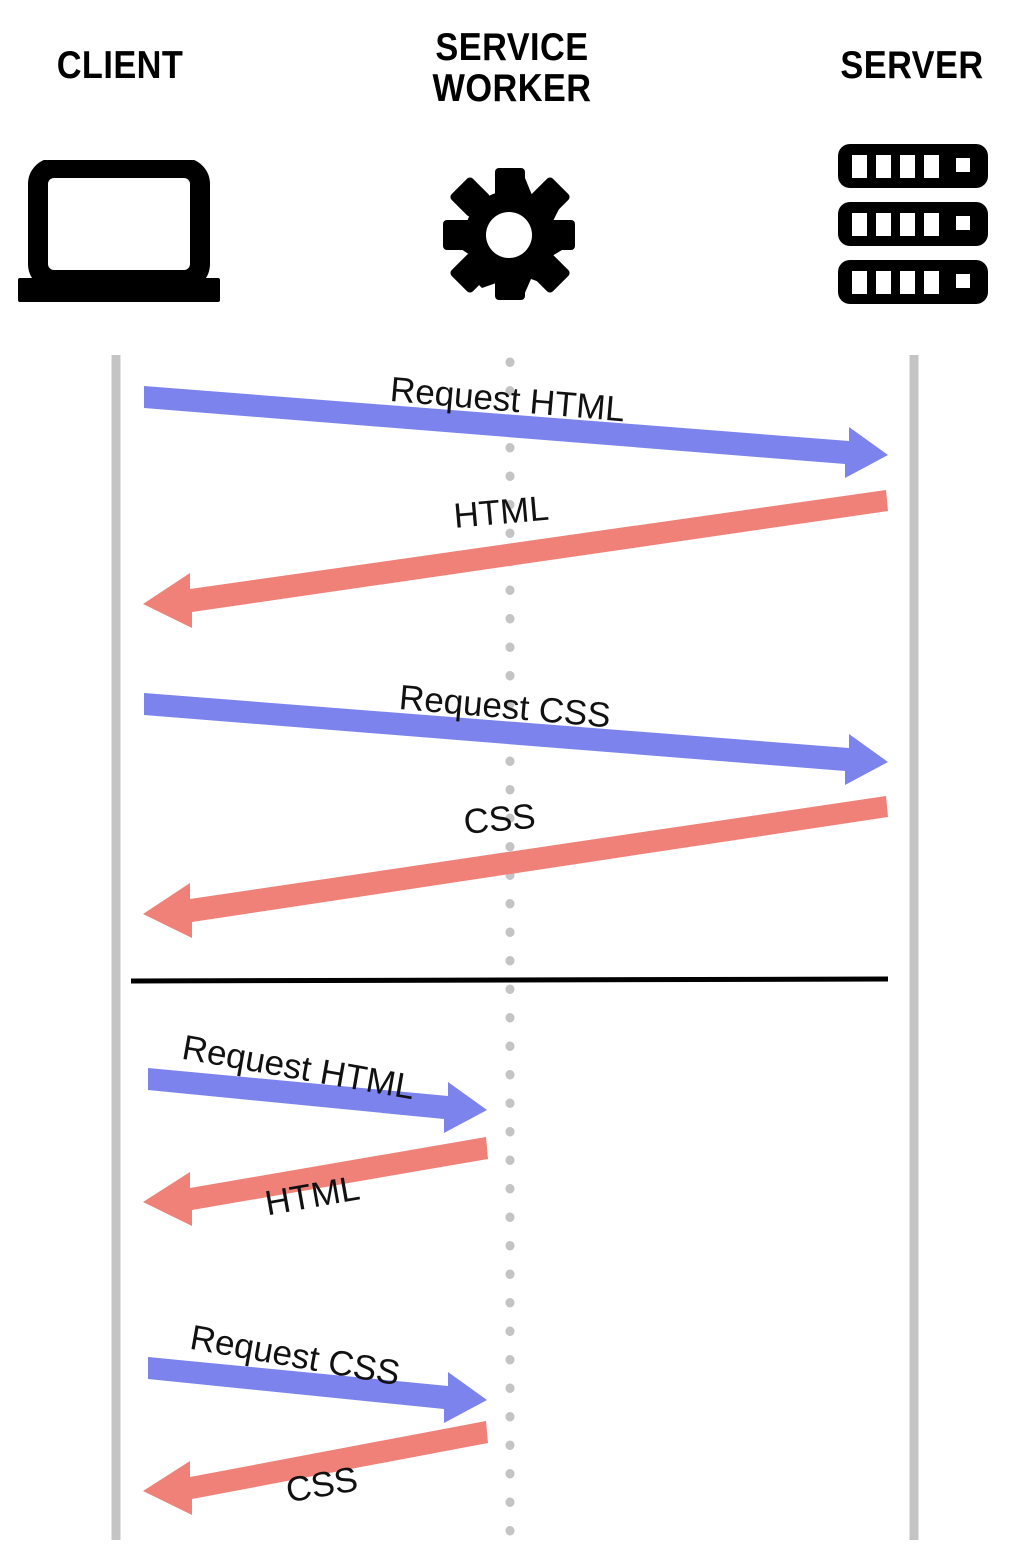 The width and height of the screenshot is (1012, 1548). What do you see at coordinates (501, 512) in the screenshot?
I see `flow-label-html-response-server: HTML` at bounding box center [501, 512].